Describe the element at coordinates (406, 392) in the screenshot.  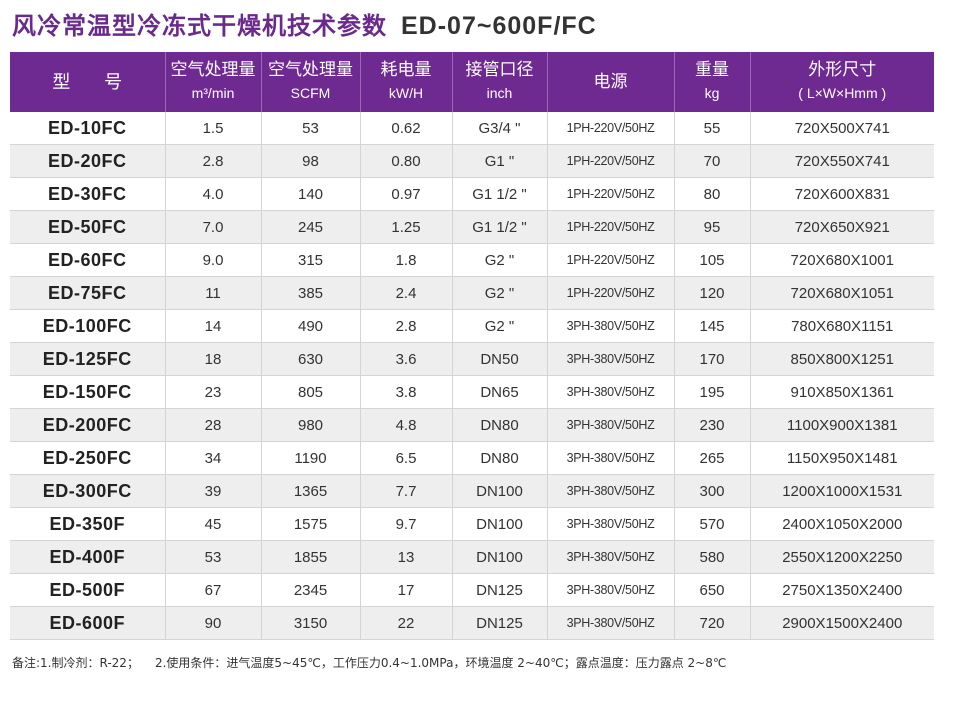
I see `cell-power-consumption: 3.8` at that location.